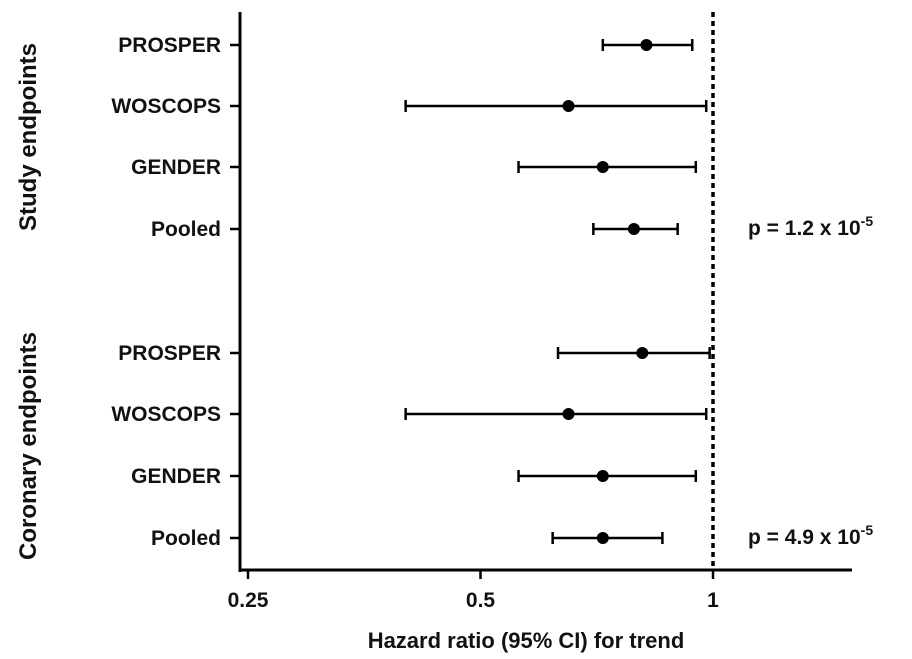 The width and height of the screenshot is (912, 659). I want to click on p-value-text: p = 1.2 x 10, so click(804, 228).